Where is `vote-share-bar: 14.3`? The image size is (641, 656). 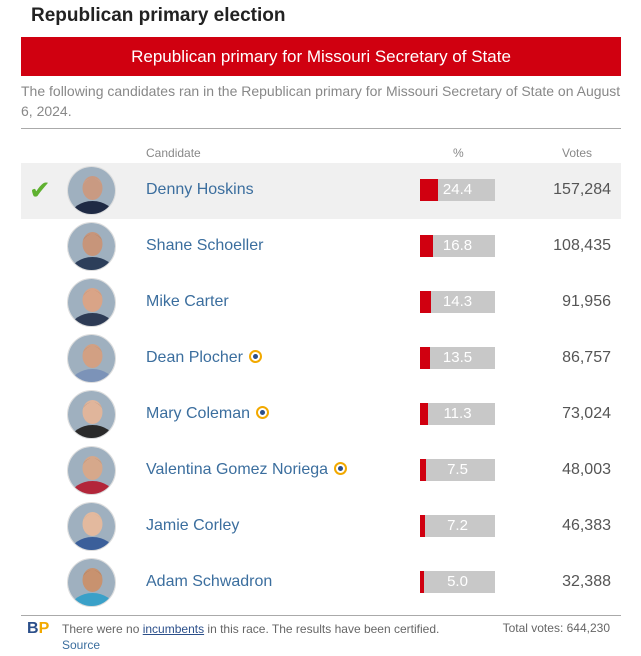
vote-share-bar: 14.3 is located at coordinates (457, 302).